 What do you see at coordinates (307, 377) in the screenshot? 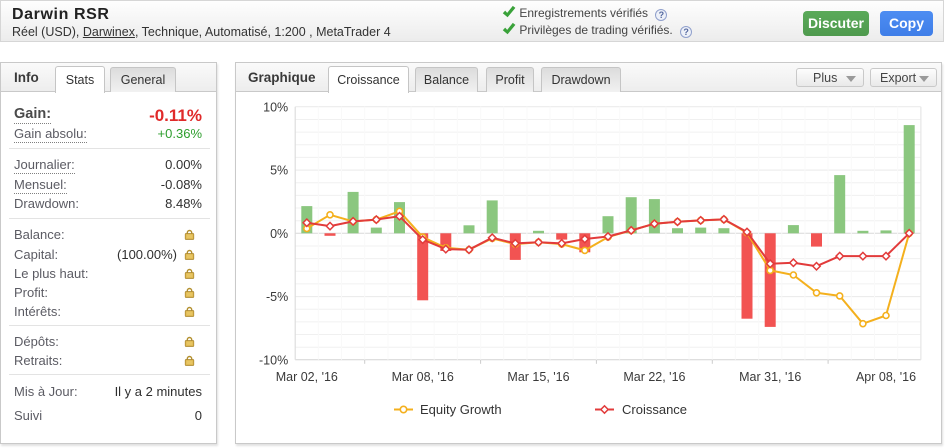
I see `svg-text: Mar 02, '16` at bounding box center [307, 377].